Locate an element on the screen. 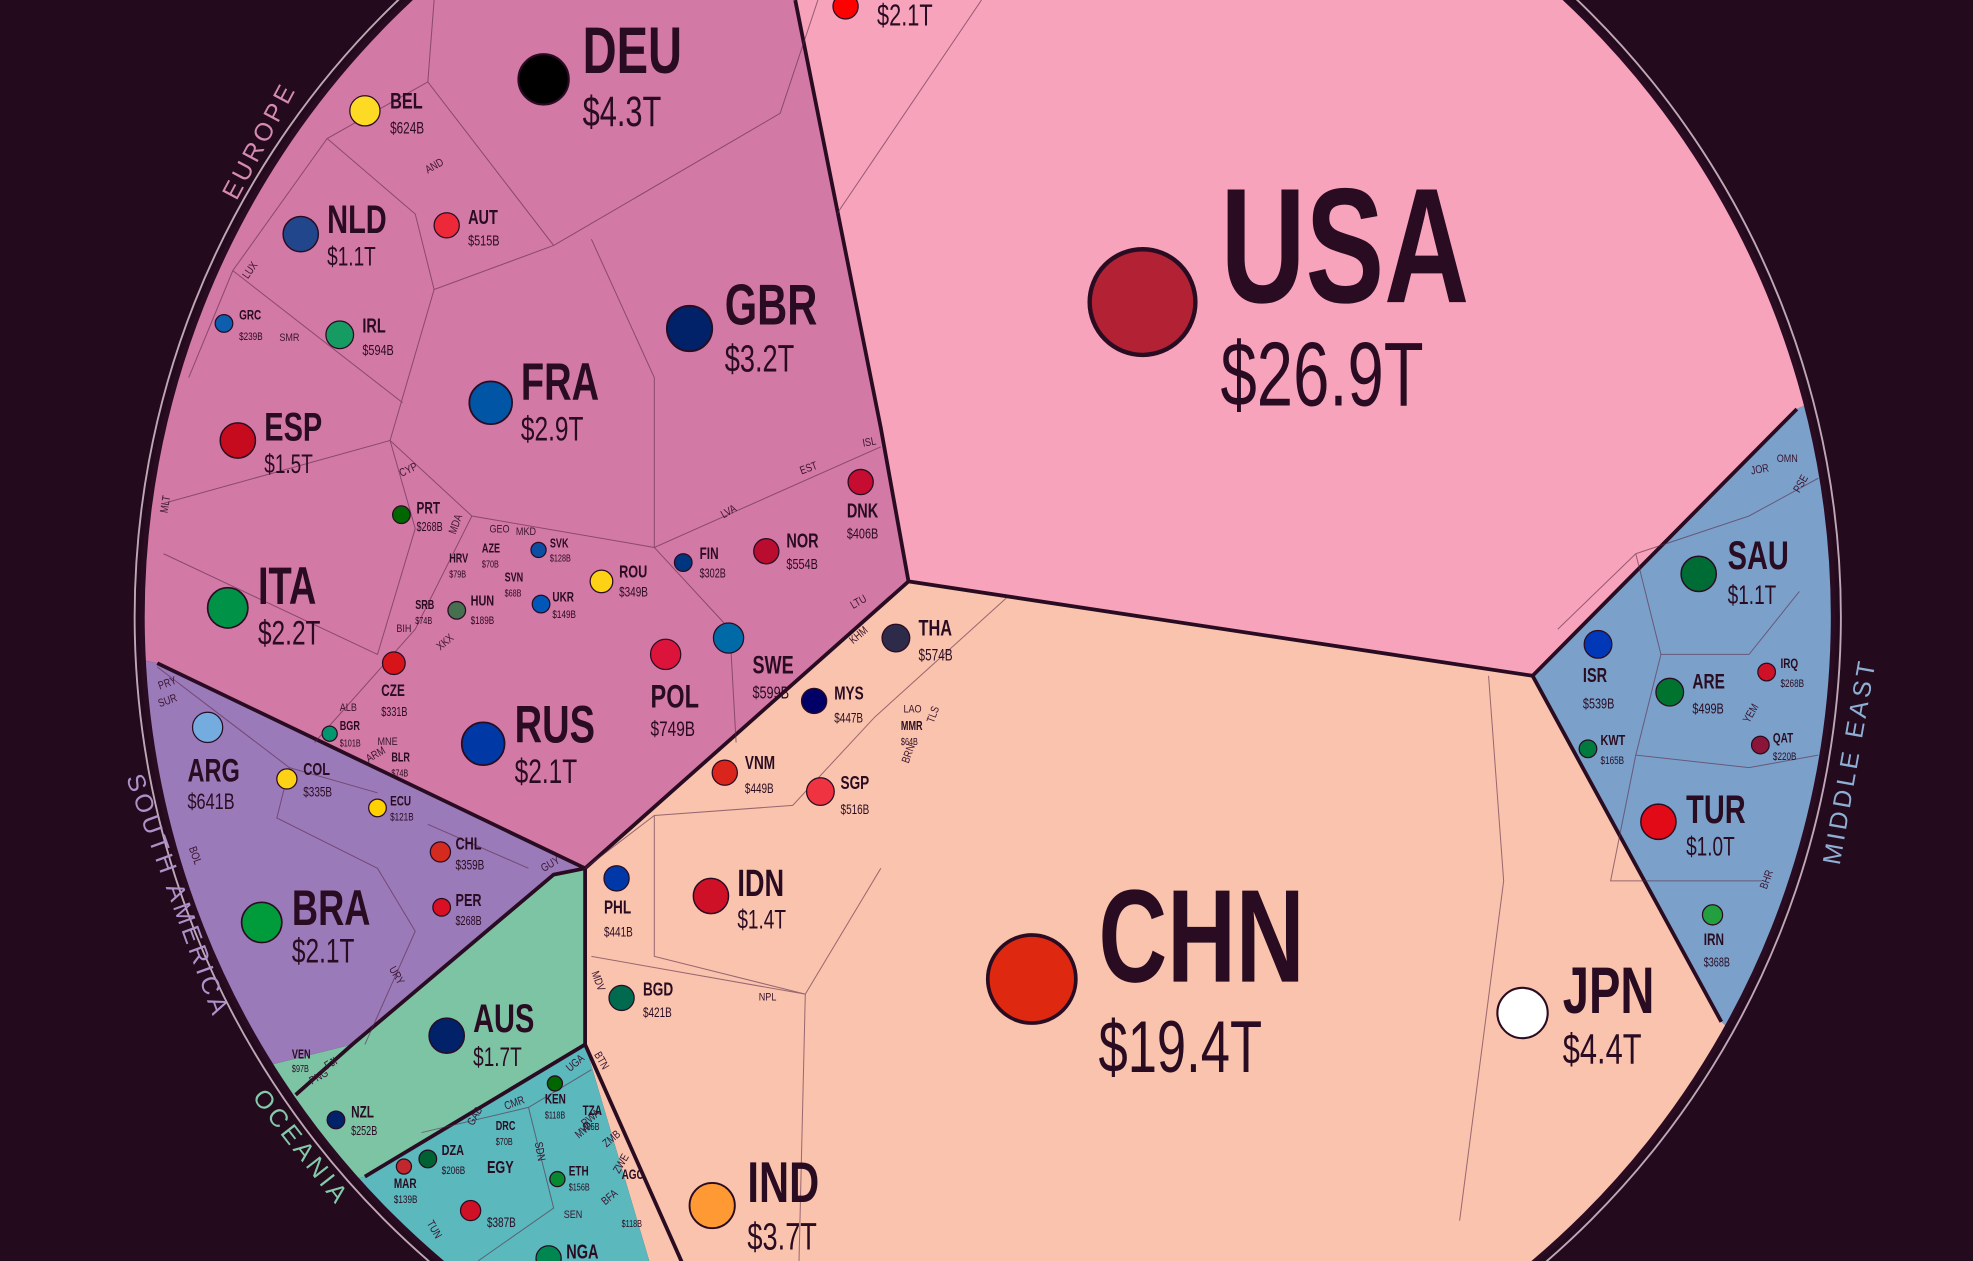 The width and height of the screenshot is (1973, 1261). country-gdp: $516B is located at coordinates (855, 810).